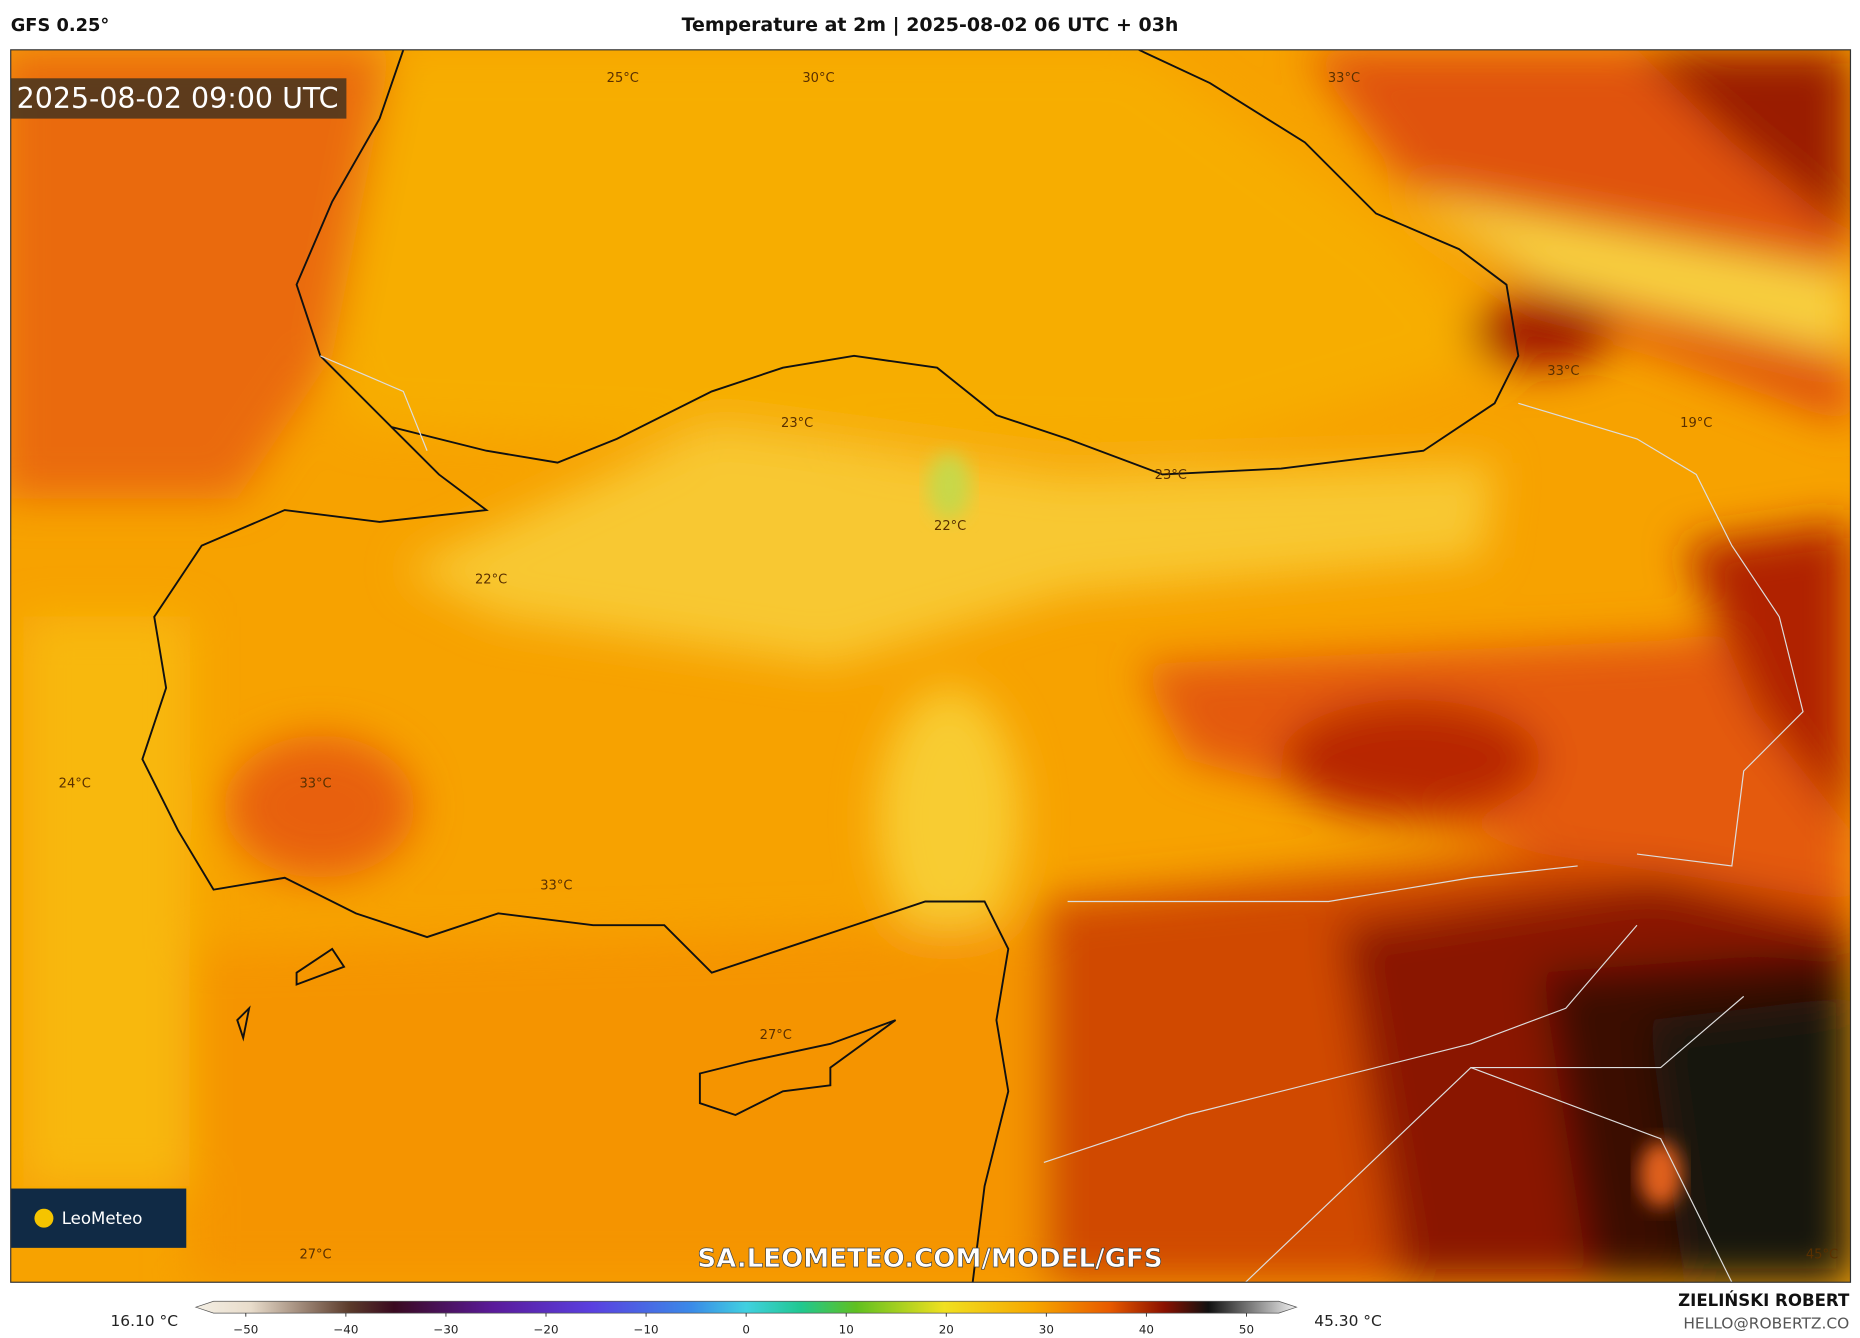 The width and height of the screenshot is (1860, 1338). What do you see at coordinates (623, 78) in the screenshot?
I see `temperature-label: 25°C` at bounding box center [623, 78].